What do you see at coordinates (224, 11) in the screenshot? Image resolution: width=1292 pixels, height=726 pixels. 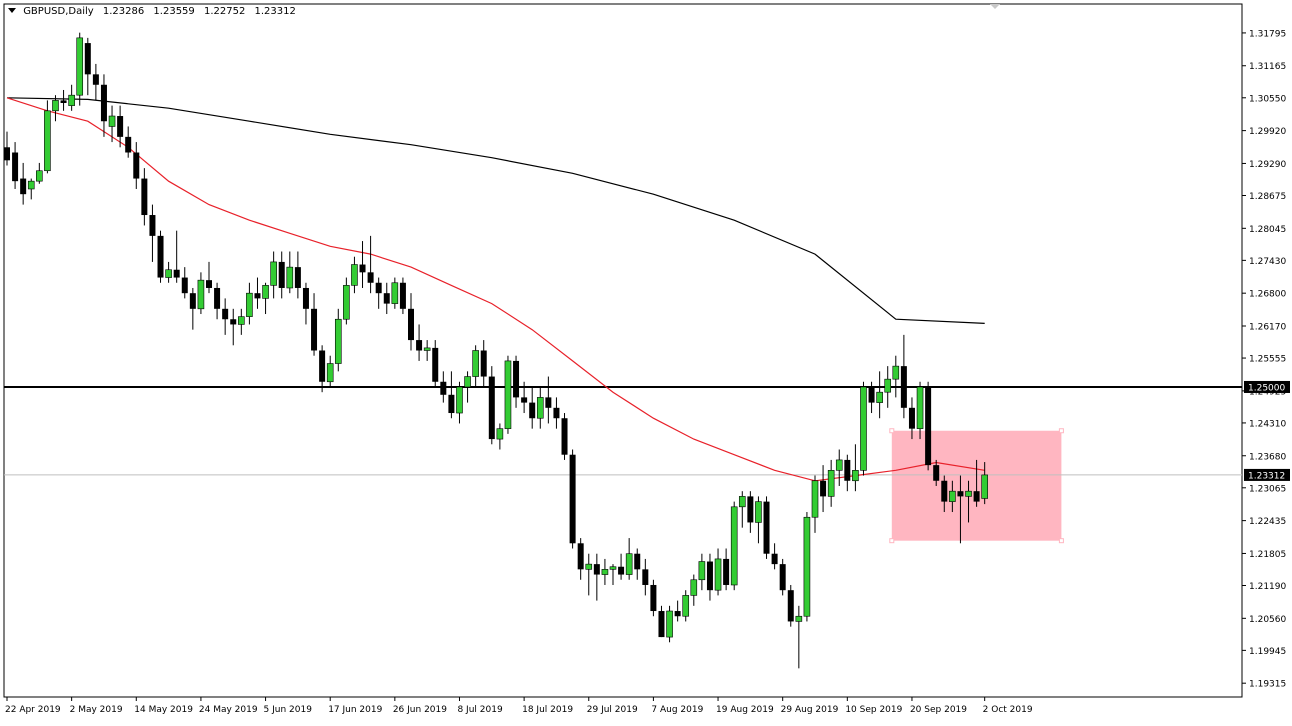 I see `low-value: 1.22752` at bounding box center [224, 11].